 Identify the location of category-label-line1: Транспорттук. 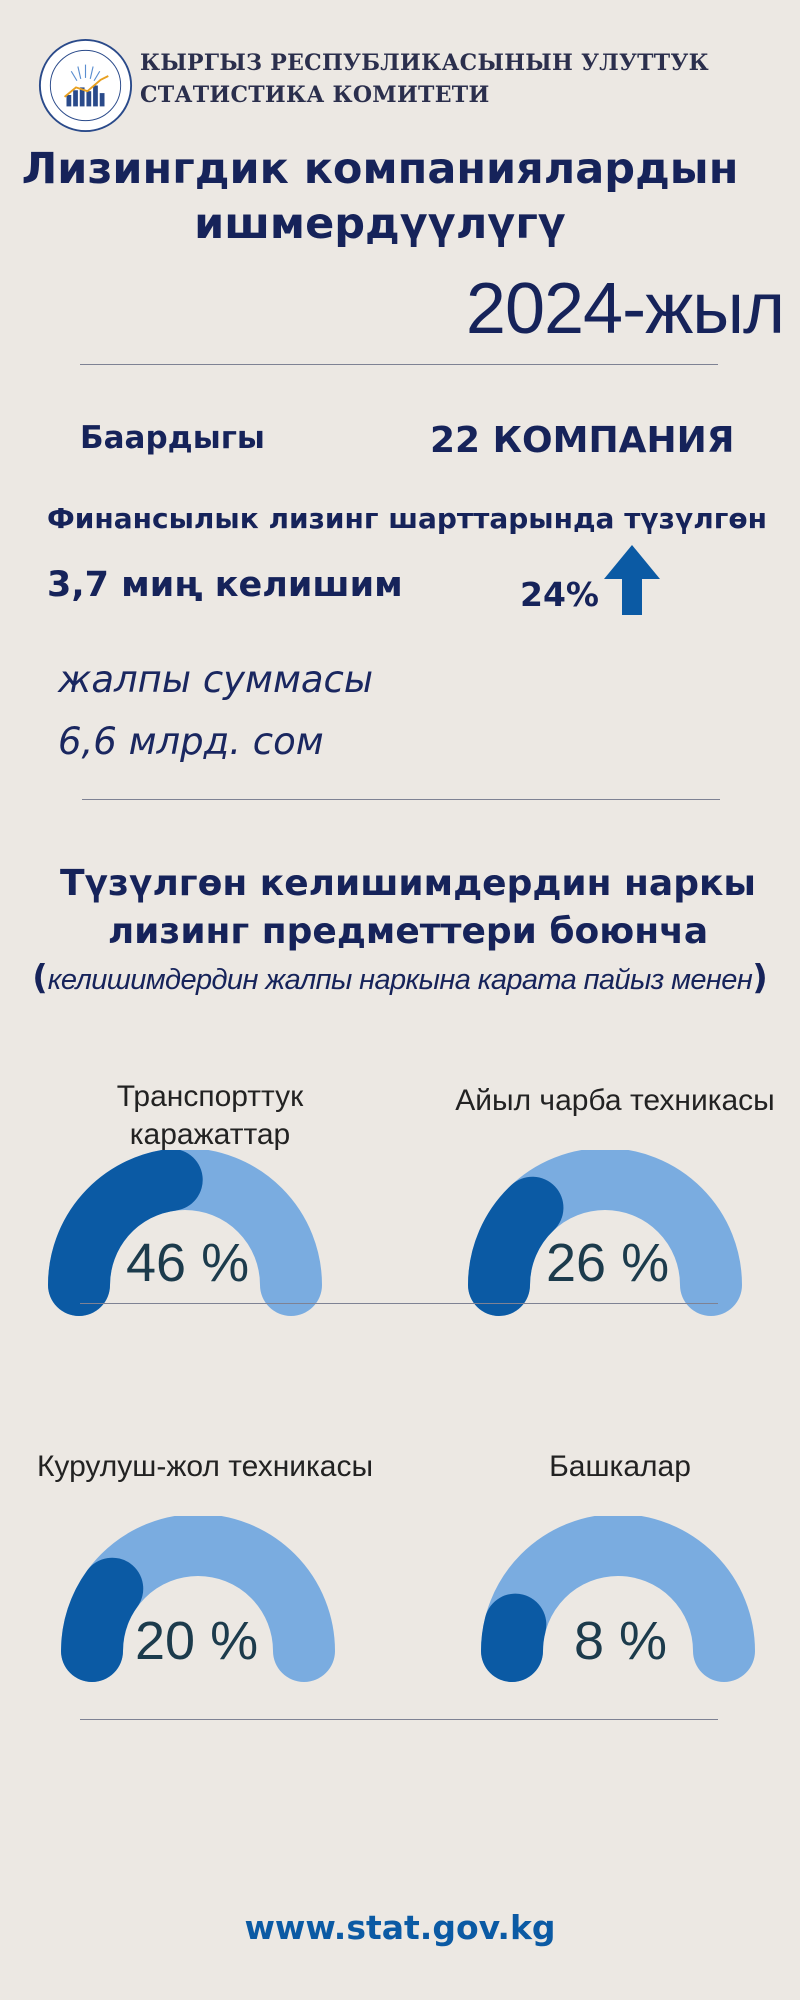
(210, 1096).